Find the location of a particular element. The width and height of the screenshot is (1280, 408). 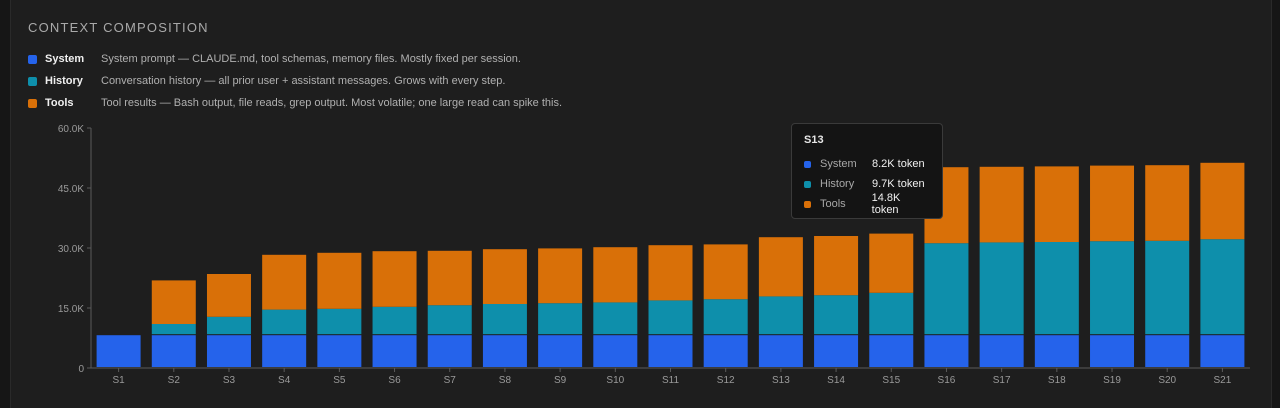

y-tick-label: 0 is located at coordinates (81, 369).